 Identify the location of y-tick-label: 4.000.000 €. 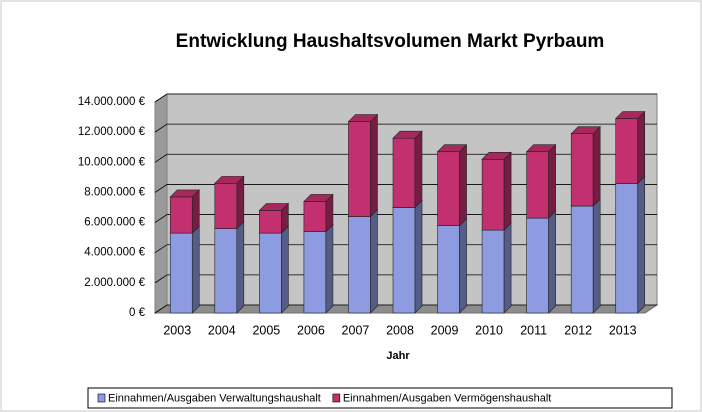
(114, 253).